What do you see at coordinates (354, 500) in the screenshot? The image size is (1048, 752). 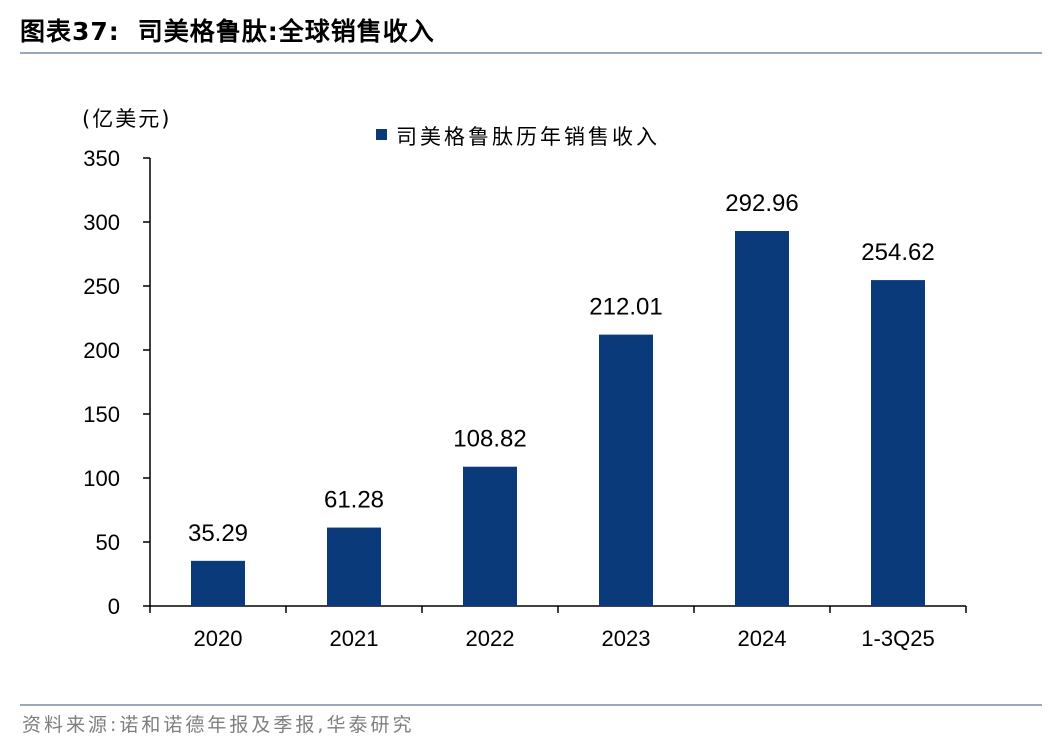 I see `bar-value-label: 61.28` at bounding box center [354, 500].